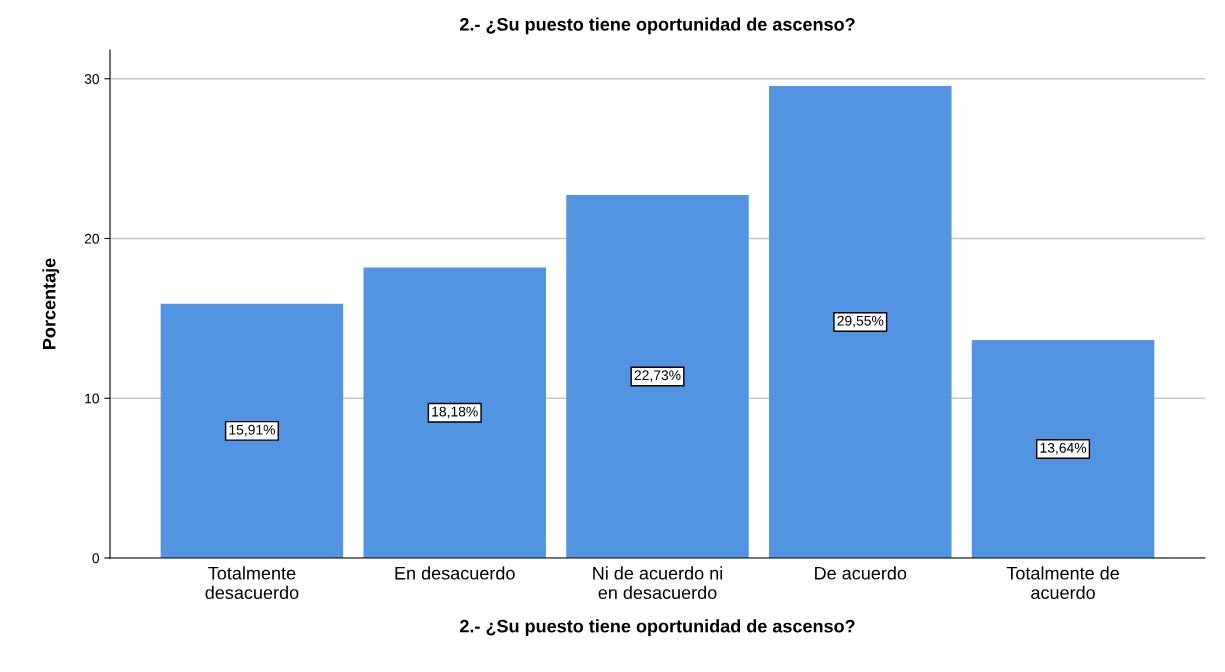 This screenshot has height=672, width=1225. I want to click on x-tick-label: En desacuerdo, so click(455, 573).